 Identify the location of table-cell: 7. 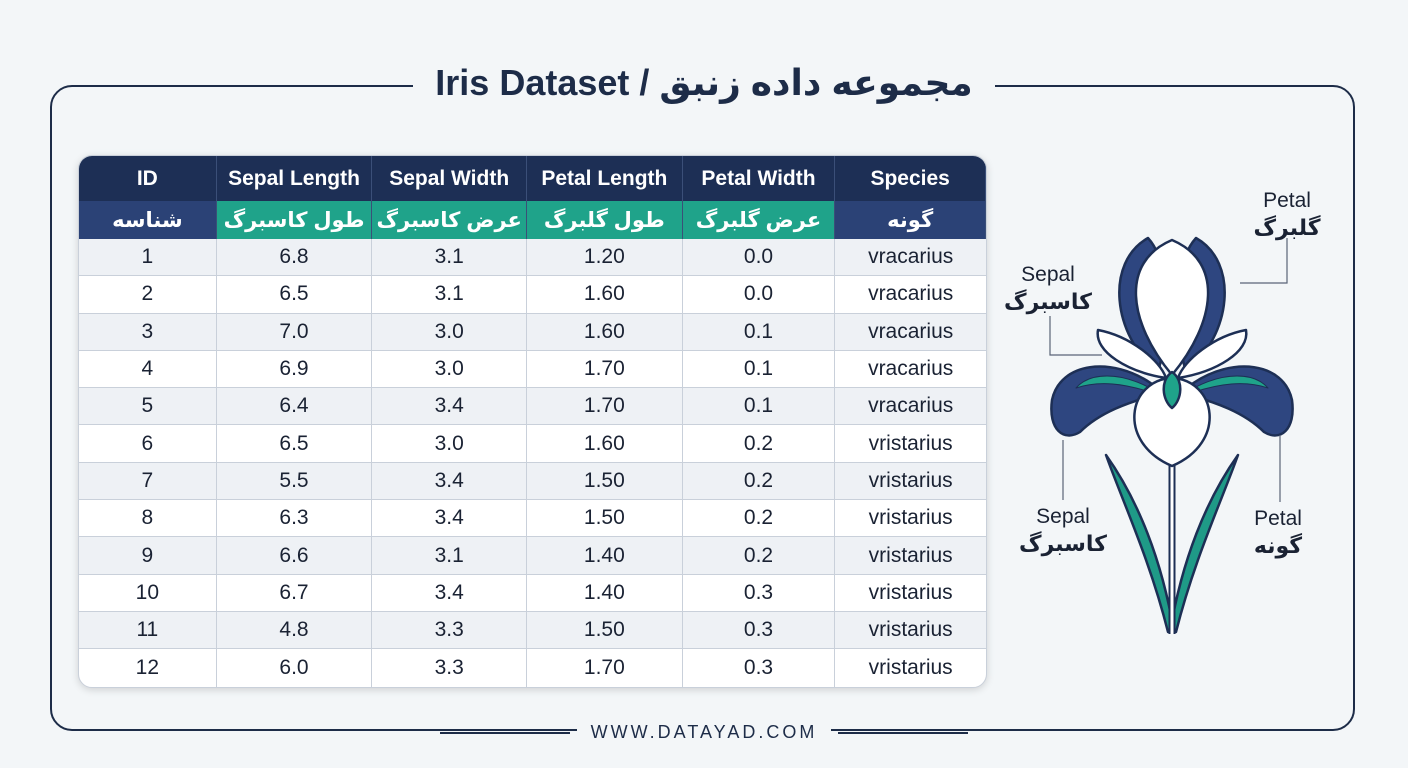
(148, 481).